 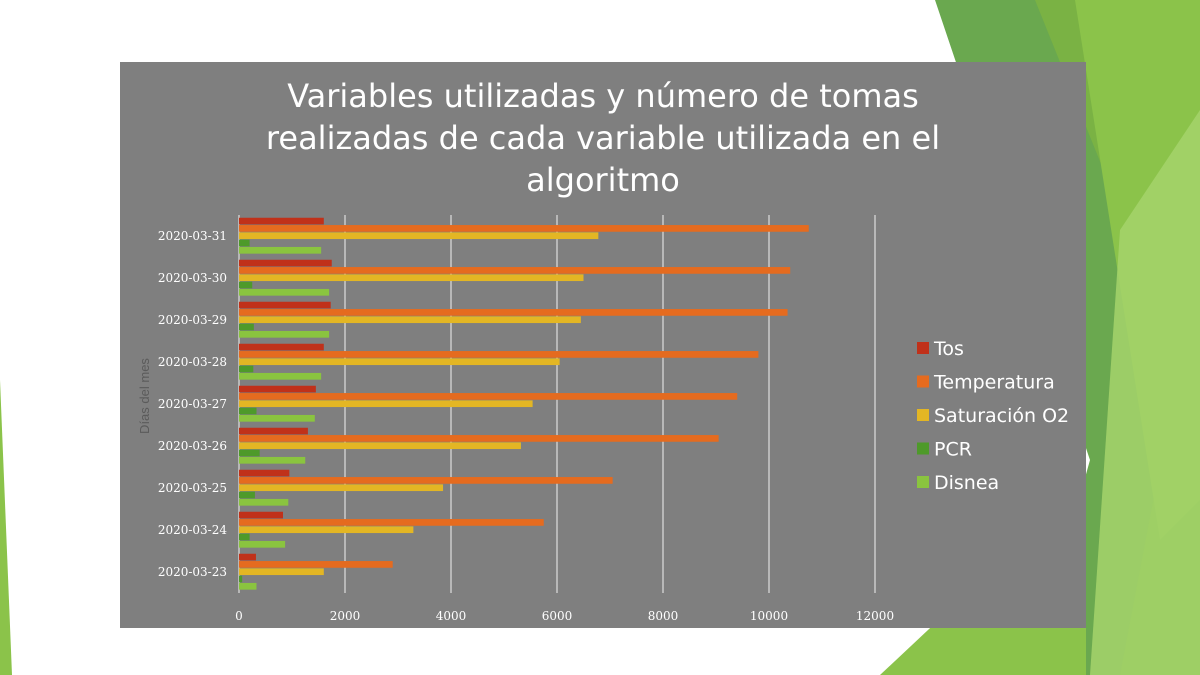 What do you see at coordinates (769, 616) in the screenshot?
I see `x-tick-label-10000: 10000` at bounding box center [769, 616].